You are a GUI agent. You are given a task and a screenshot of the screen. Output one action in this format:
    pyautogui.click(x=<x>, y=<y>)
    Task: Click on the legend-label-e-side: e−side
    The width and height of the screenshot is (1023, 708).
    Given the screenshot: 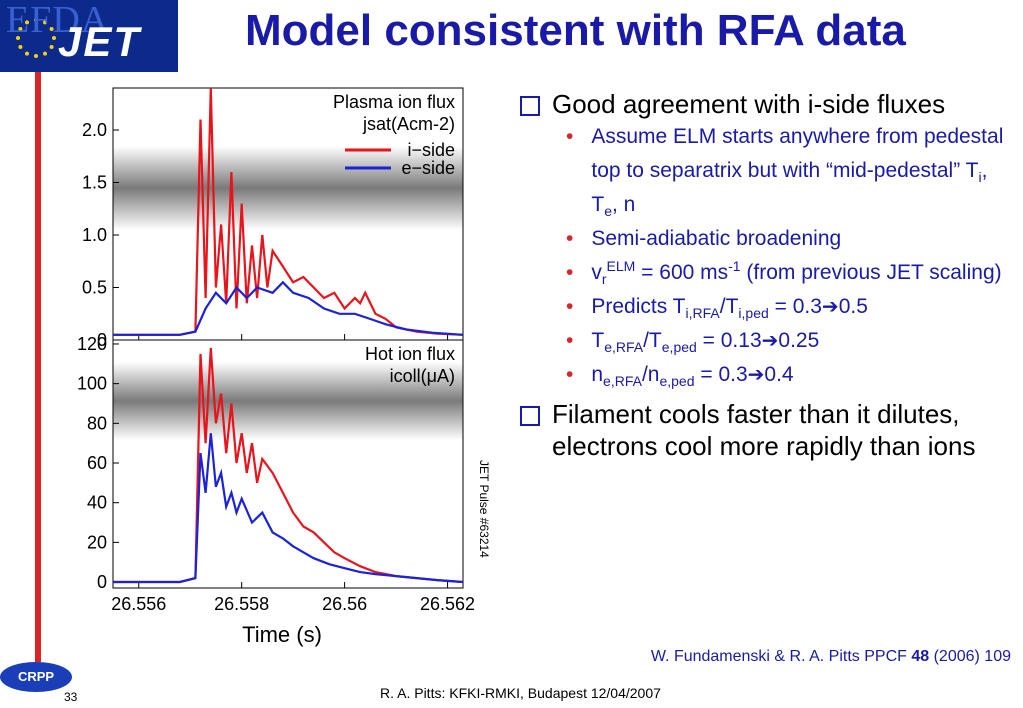 What is the action you would take?
    pyautogui.click(x=428, y=168)
    